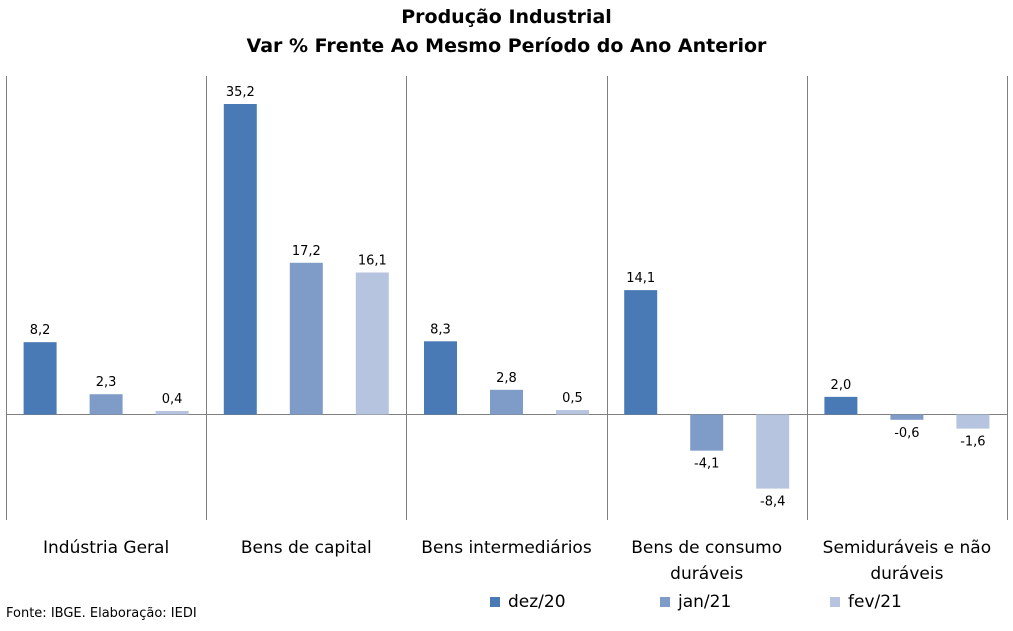 This screenshot has height=631, width=1013. Describe the element at coordinates (306, 548) in the screenshot. I see `category-label: Bens de capital` at that location.